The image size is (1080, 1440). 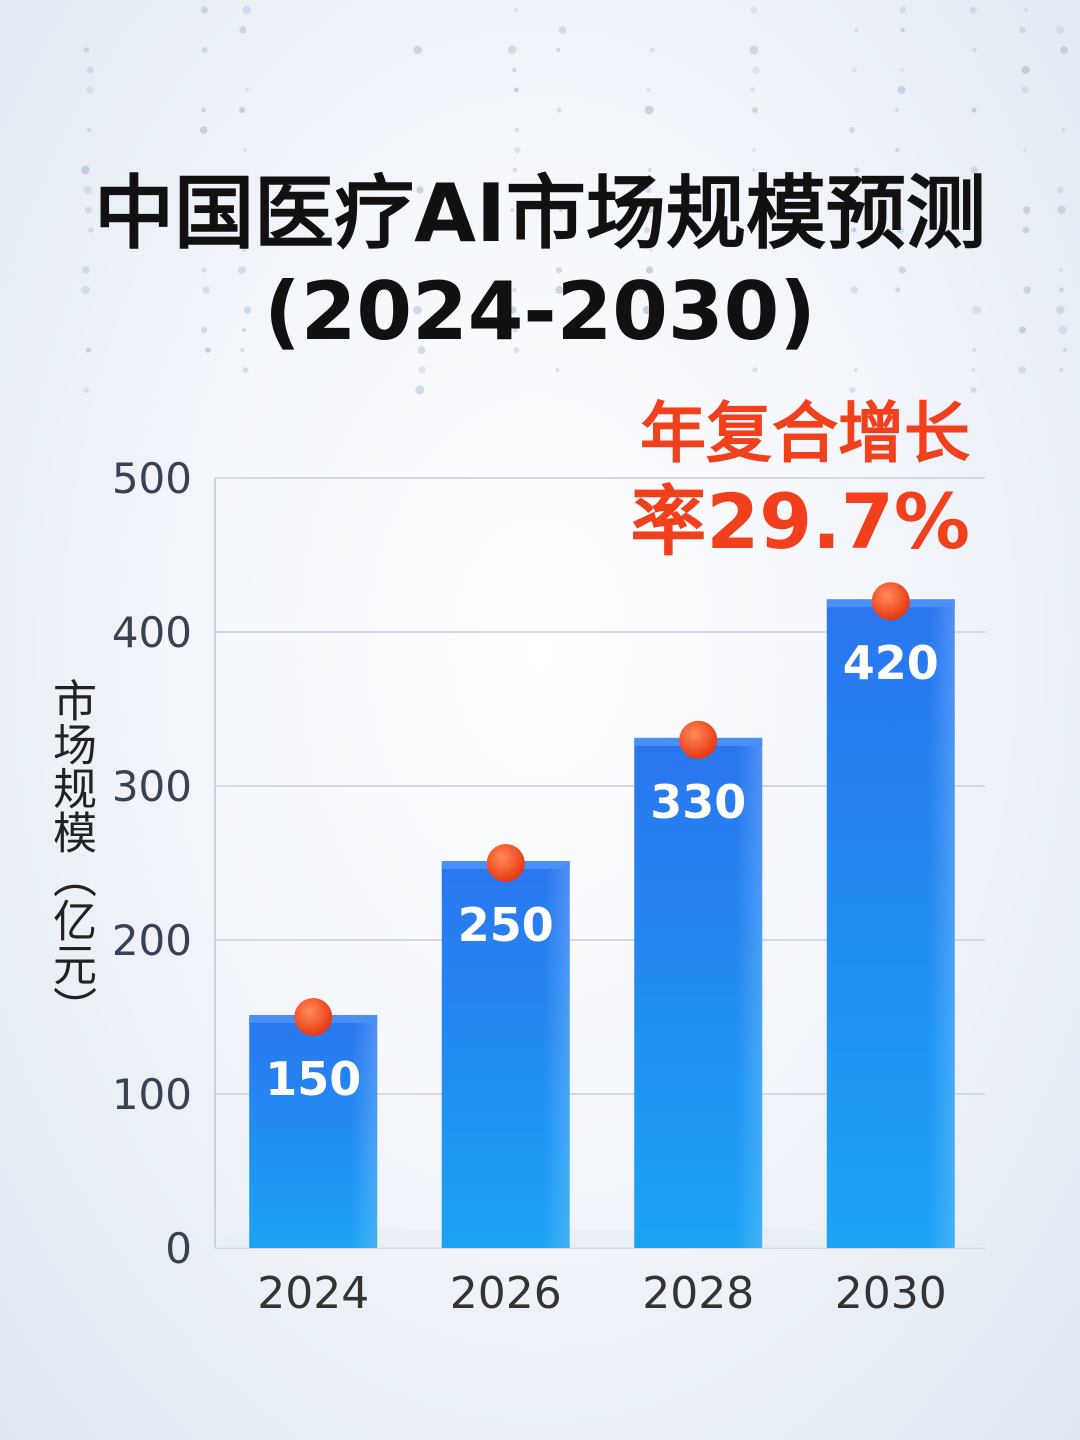 I want to click on y-tick-label: 200, so click(x=152, y=940).